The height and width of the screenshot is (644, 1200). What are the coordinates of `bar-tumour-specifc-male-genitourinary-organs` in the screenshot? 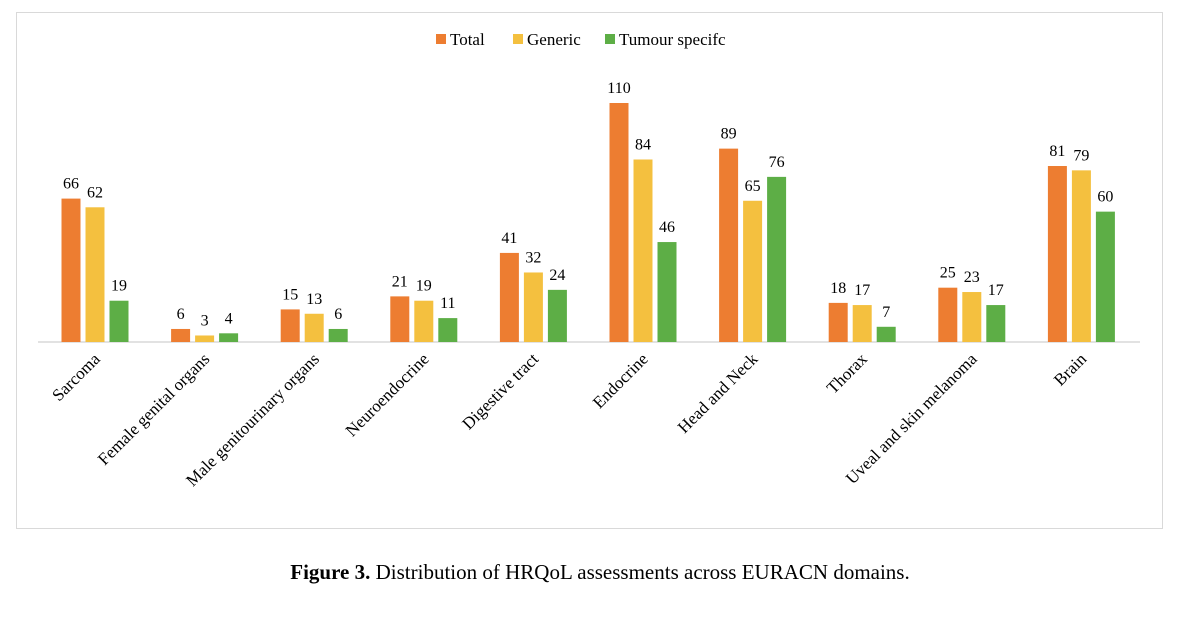 It's located at (338, 335).